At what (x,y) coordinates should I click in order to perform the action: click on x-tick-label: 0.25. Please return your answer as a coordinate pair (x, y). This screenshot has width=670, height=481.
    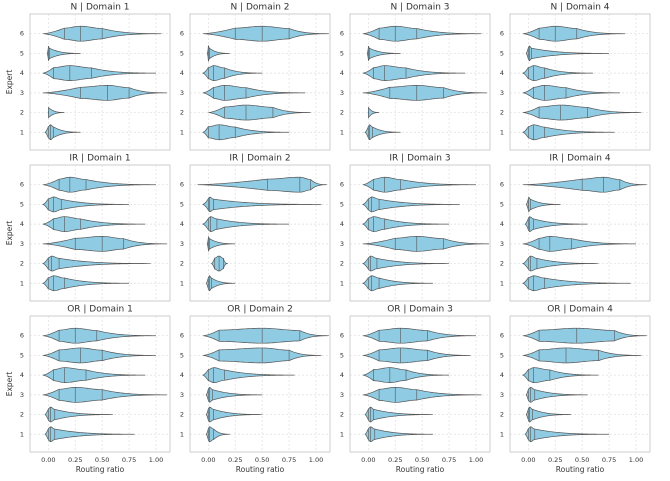
    Looking at the image, I should click on (235, 460).